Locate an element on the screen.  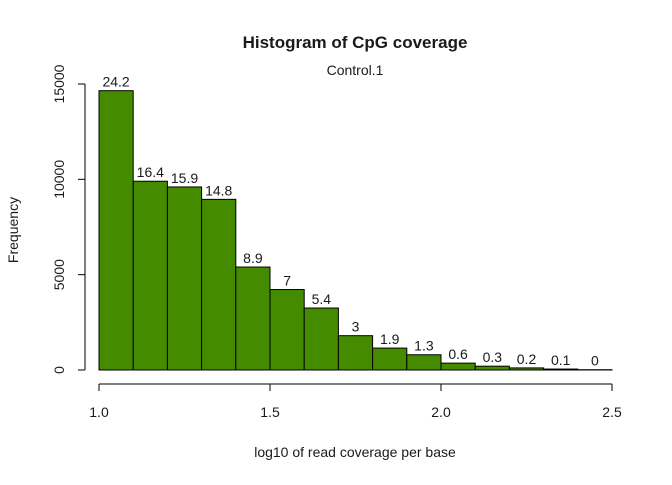
x-tick-label: 2.5 is located at coordinates (612, 412).